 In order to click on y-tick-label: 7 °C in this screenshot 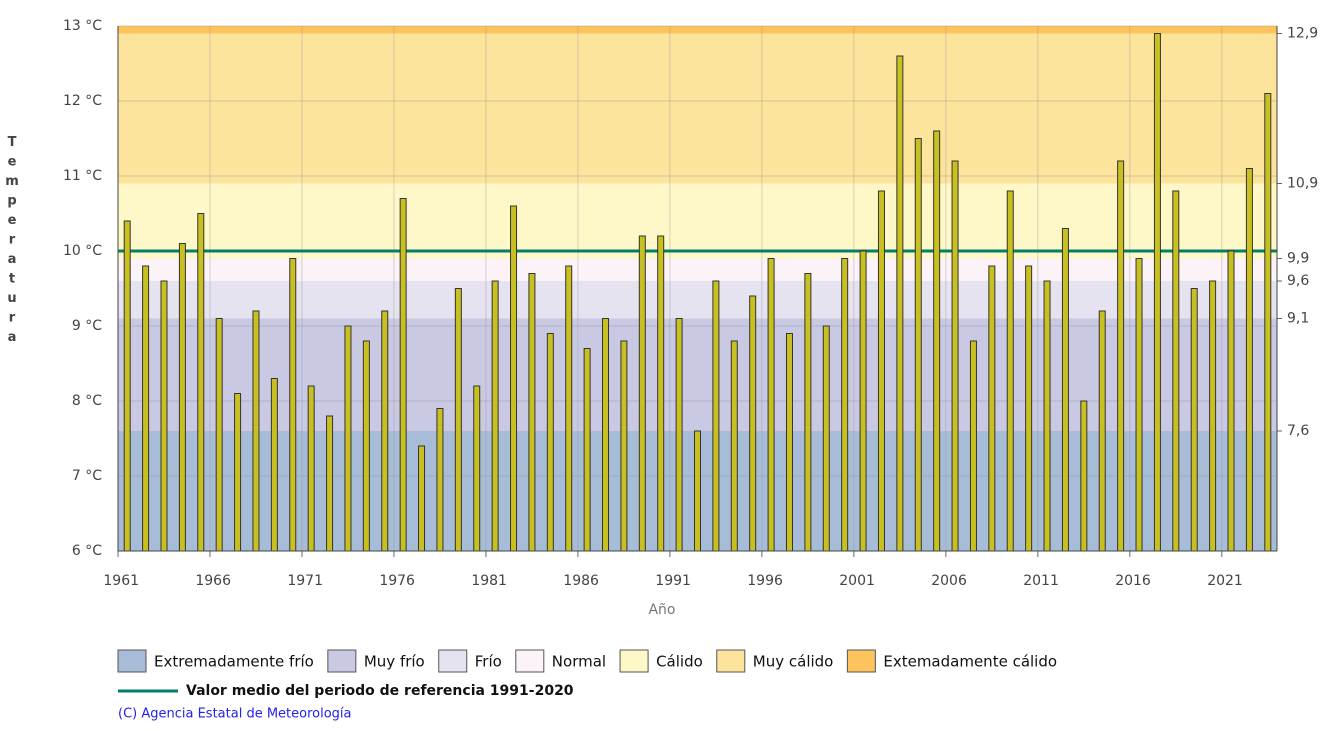, I will do `click(87, 476)`.